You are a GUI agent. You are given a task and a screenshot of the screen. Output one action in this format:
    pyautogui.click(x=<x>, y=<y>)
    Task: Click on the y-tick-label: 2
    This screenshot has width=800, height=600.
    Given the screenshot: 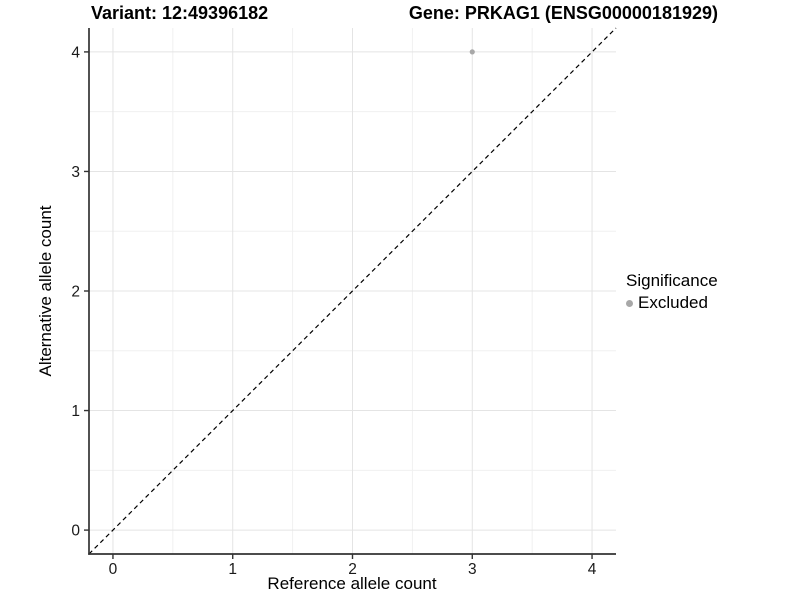 What is the action you would take?
    pyautogui.click(x=75, y=292)
    